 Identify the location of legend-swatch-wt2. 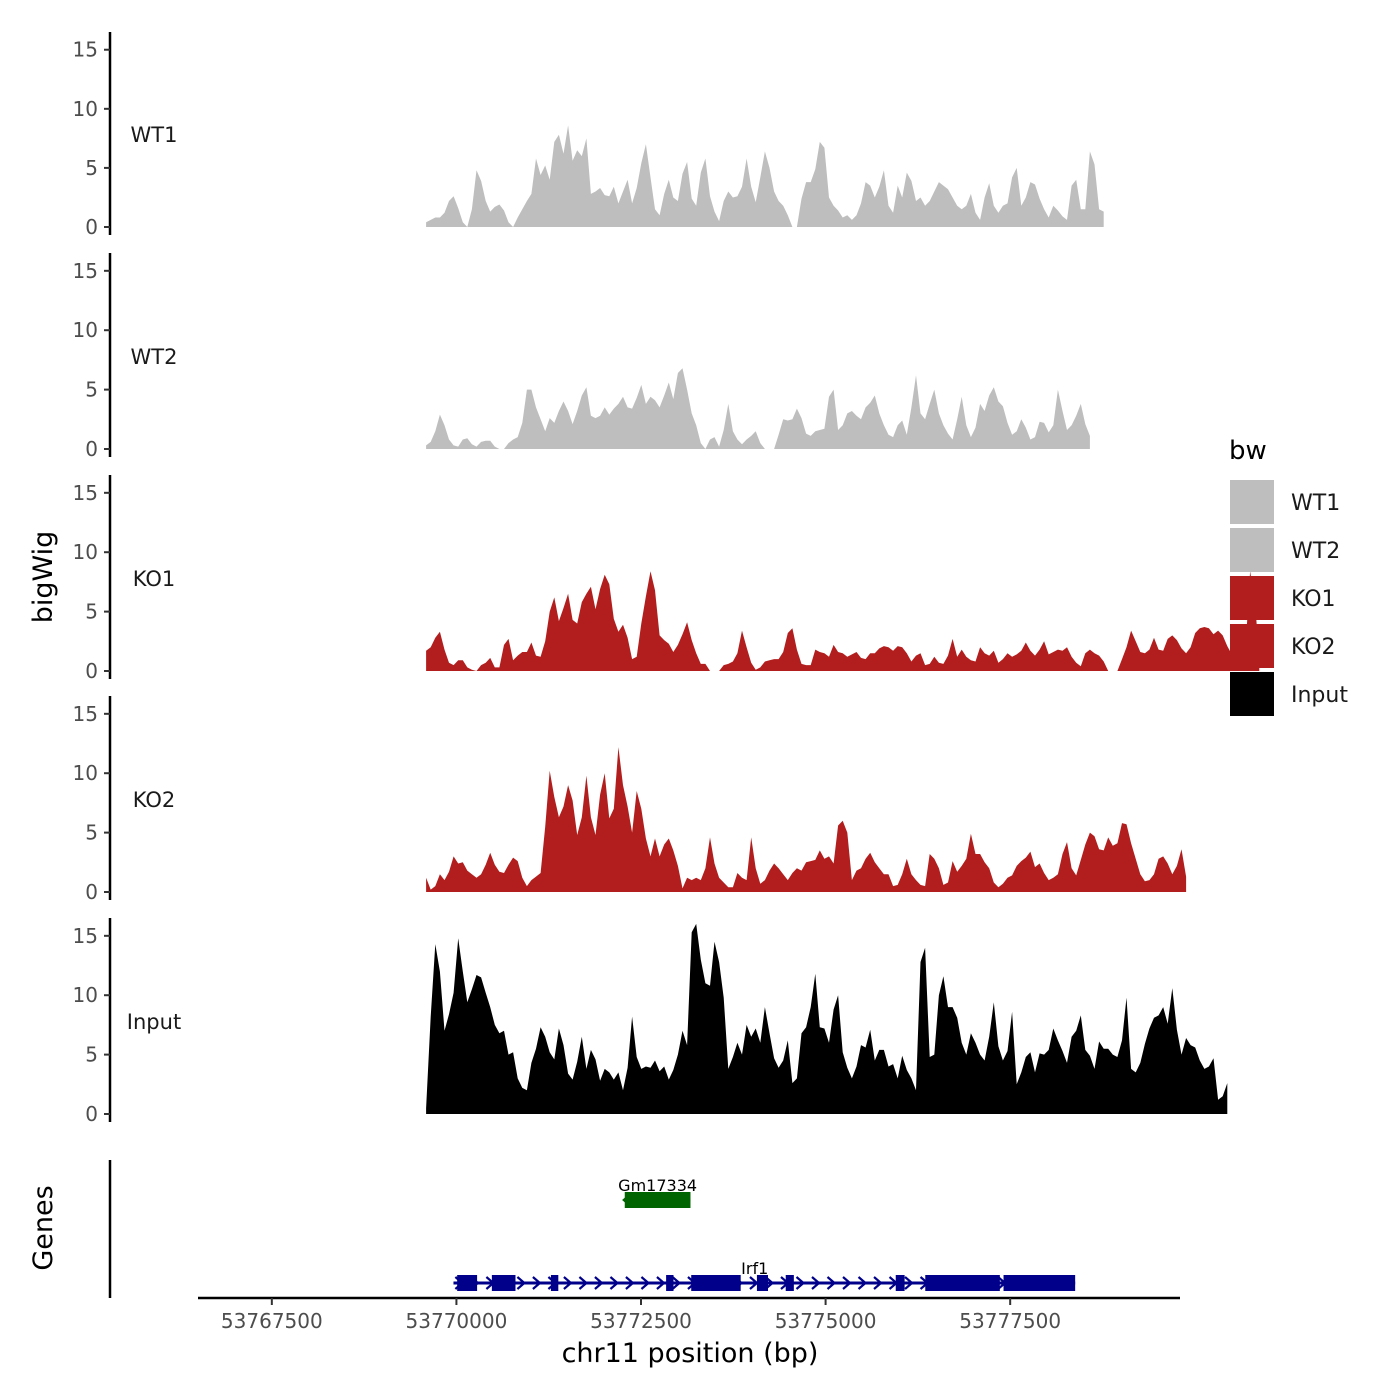
(1252, 550).